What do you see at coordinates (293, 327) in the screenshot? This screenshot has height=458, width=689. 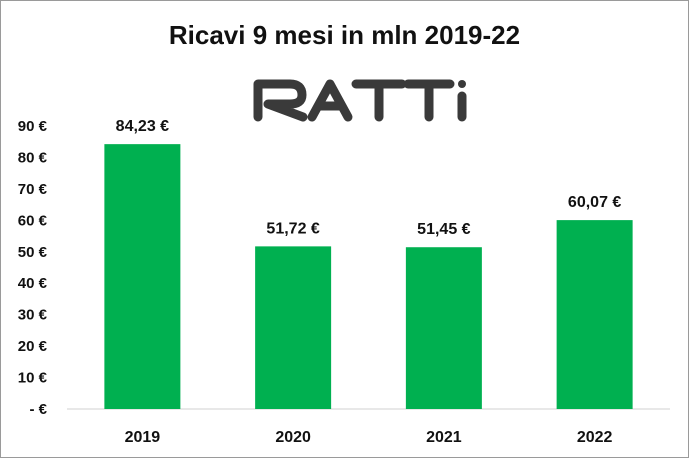 I see `bar-2020` at bounding box center [293, 327].